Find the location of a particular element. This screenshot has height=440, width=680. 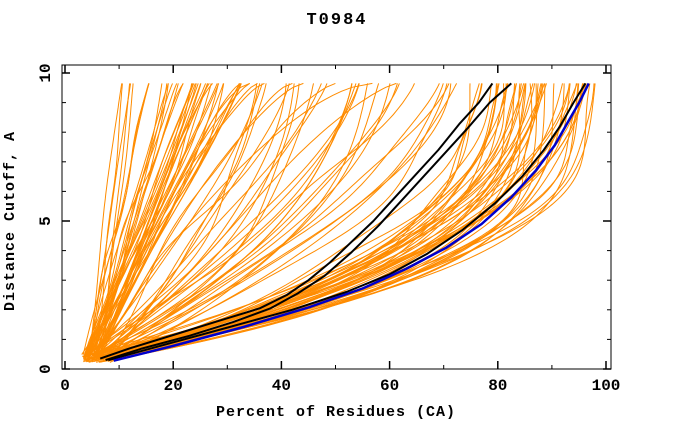

x-tick-label: 40 is located at coordinates (281, 386).